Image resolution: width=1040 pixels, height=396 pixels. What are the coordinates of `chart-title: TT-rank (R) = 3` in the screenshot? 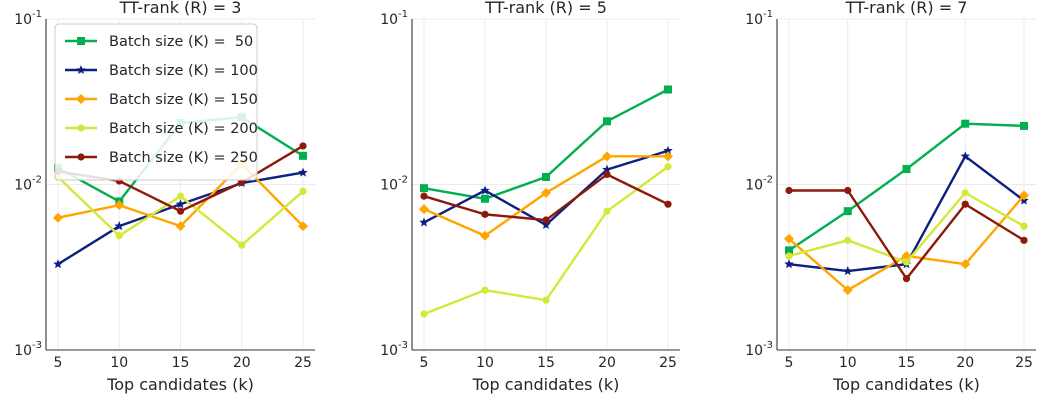 It's located at (180, 8).